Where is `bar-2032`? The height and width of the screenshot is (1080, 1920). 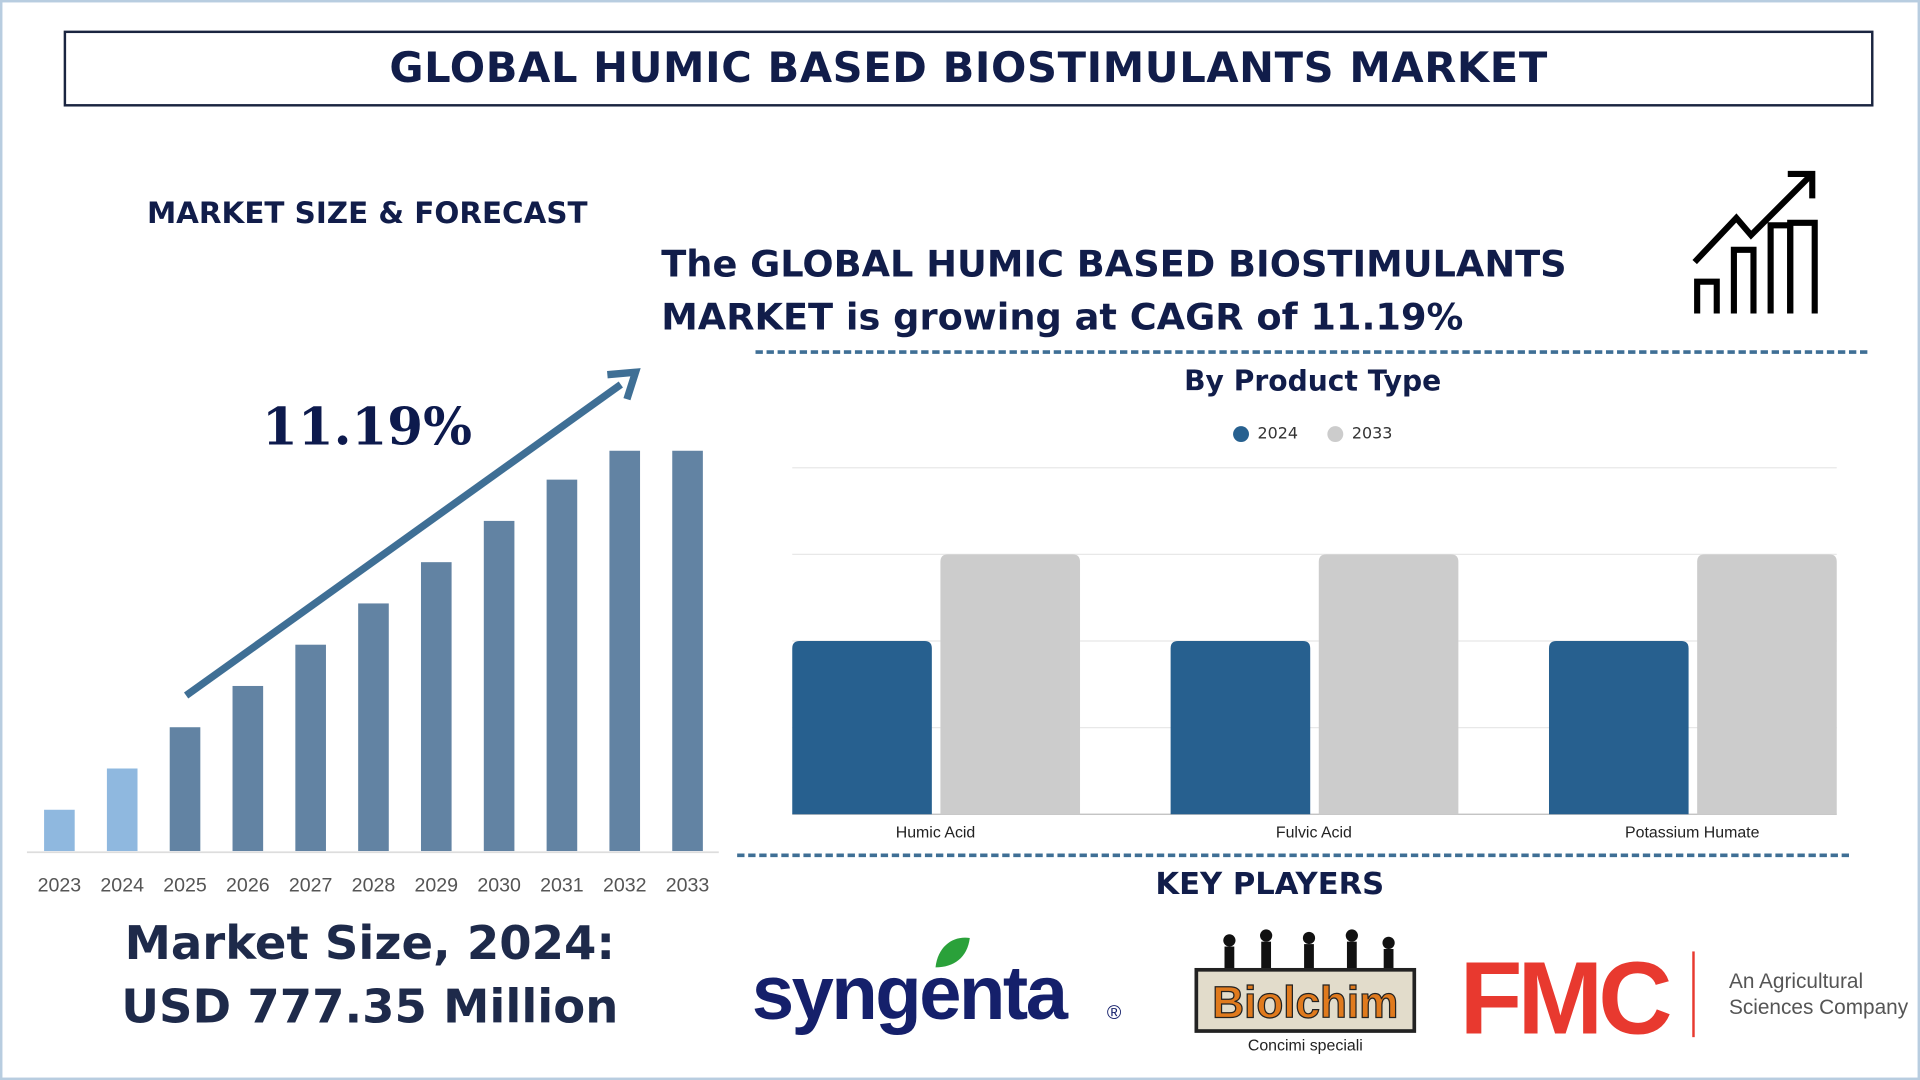
bar-2032 is located at coordinates (625, 651).